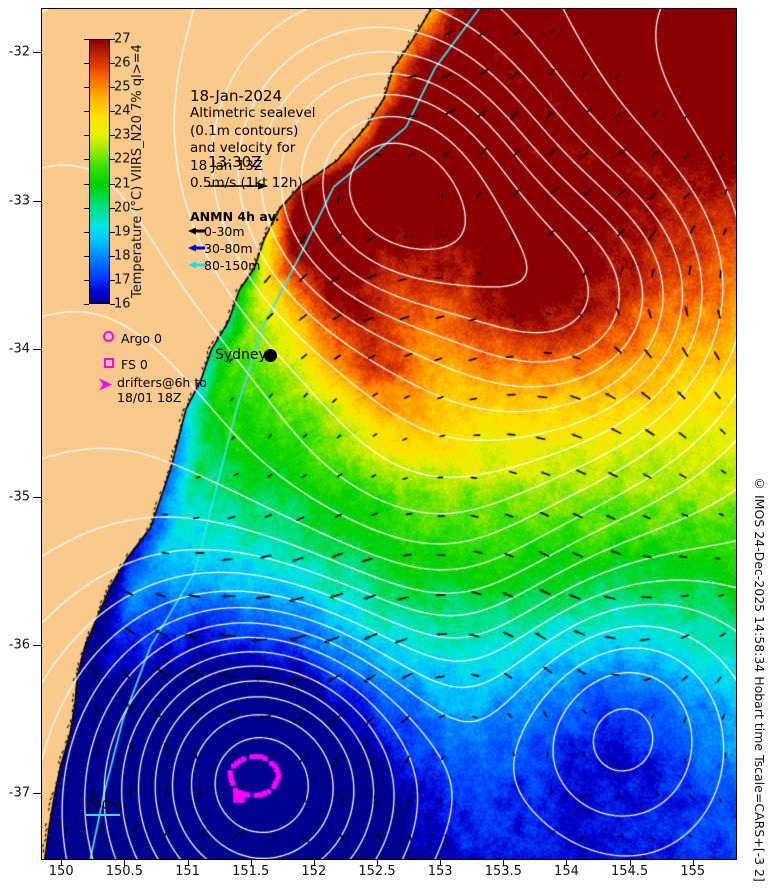 The image size is (780, 890). I want to click on x-axis-tick-label-6: 153, so click(440, 871).